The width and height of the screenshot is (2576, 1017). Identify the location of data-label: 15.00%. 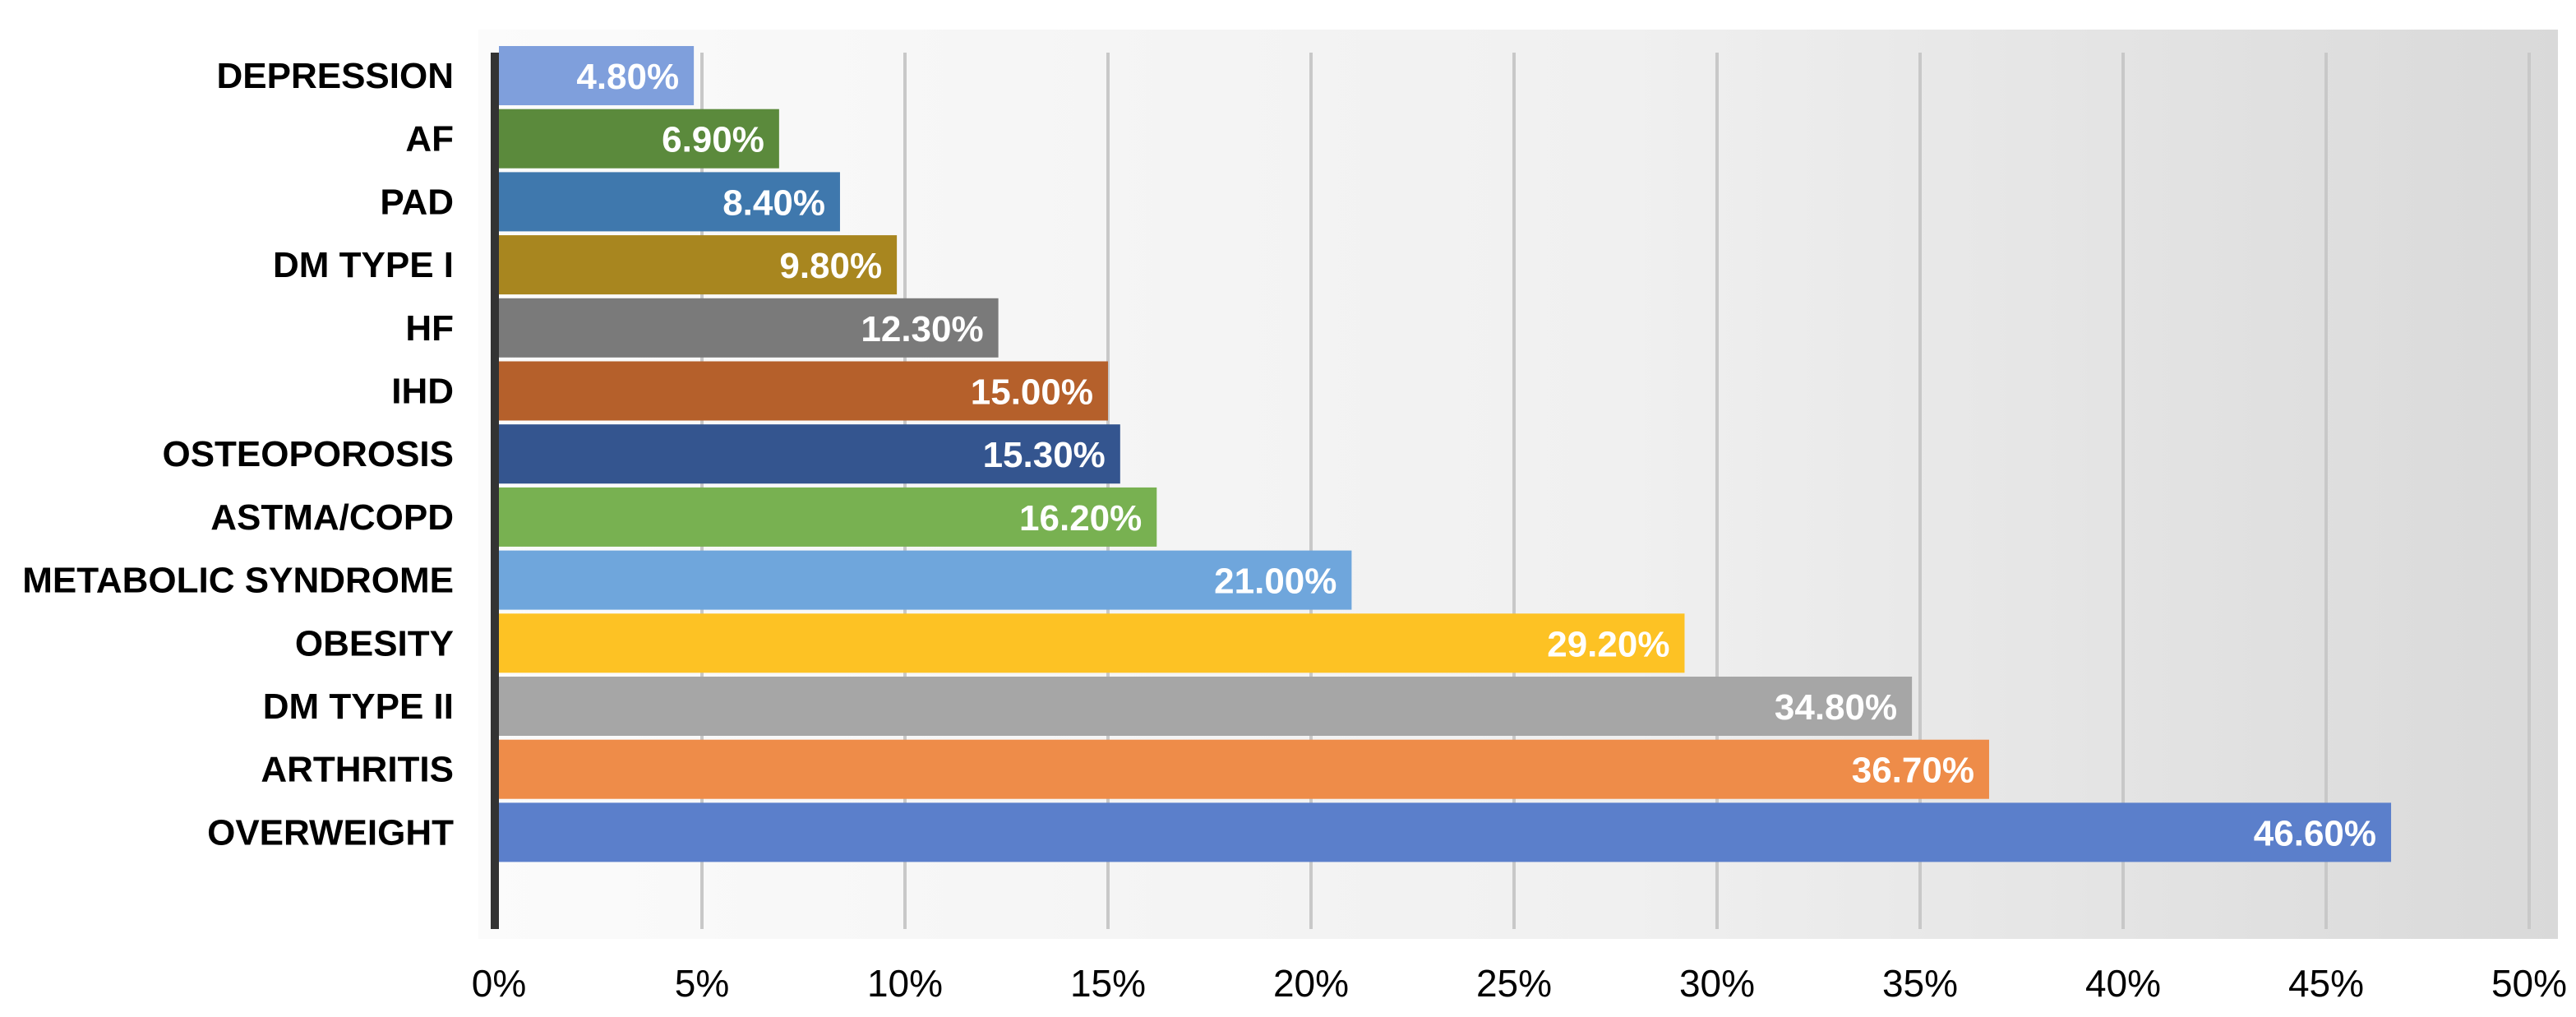
(1032, 393).